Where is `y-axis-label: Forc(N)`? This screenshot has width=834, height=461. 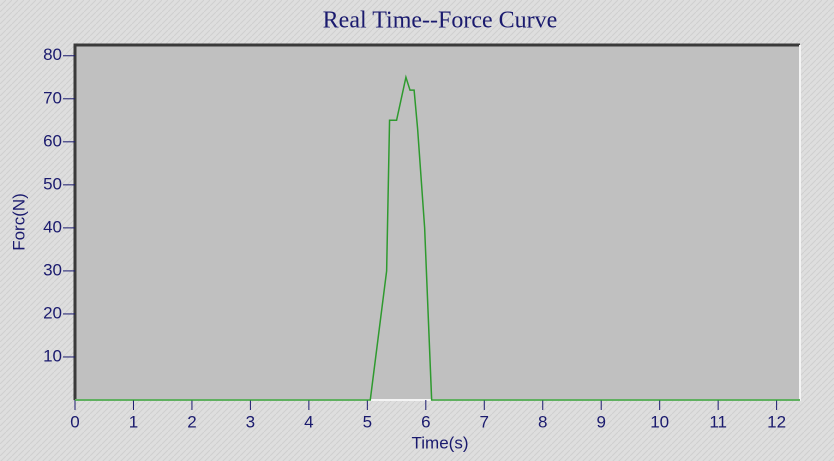 y-axis-label: Forc(N) is located at coordinates (18, 222).